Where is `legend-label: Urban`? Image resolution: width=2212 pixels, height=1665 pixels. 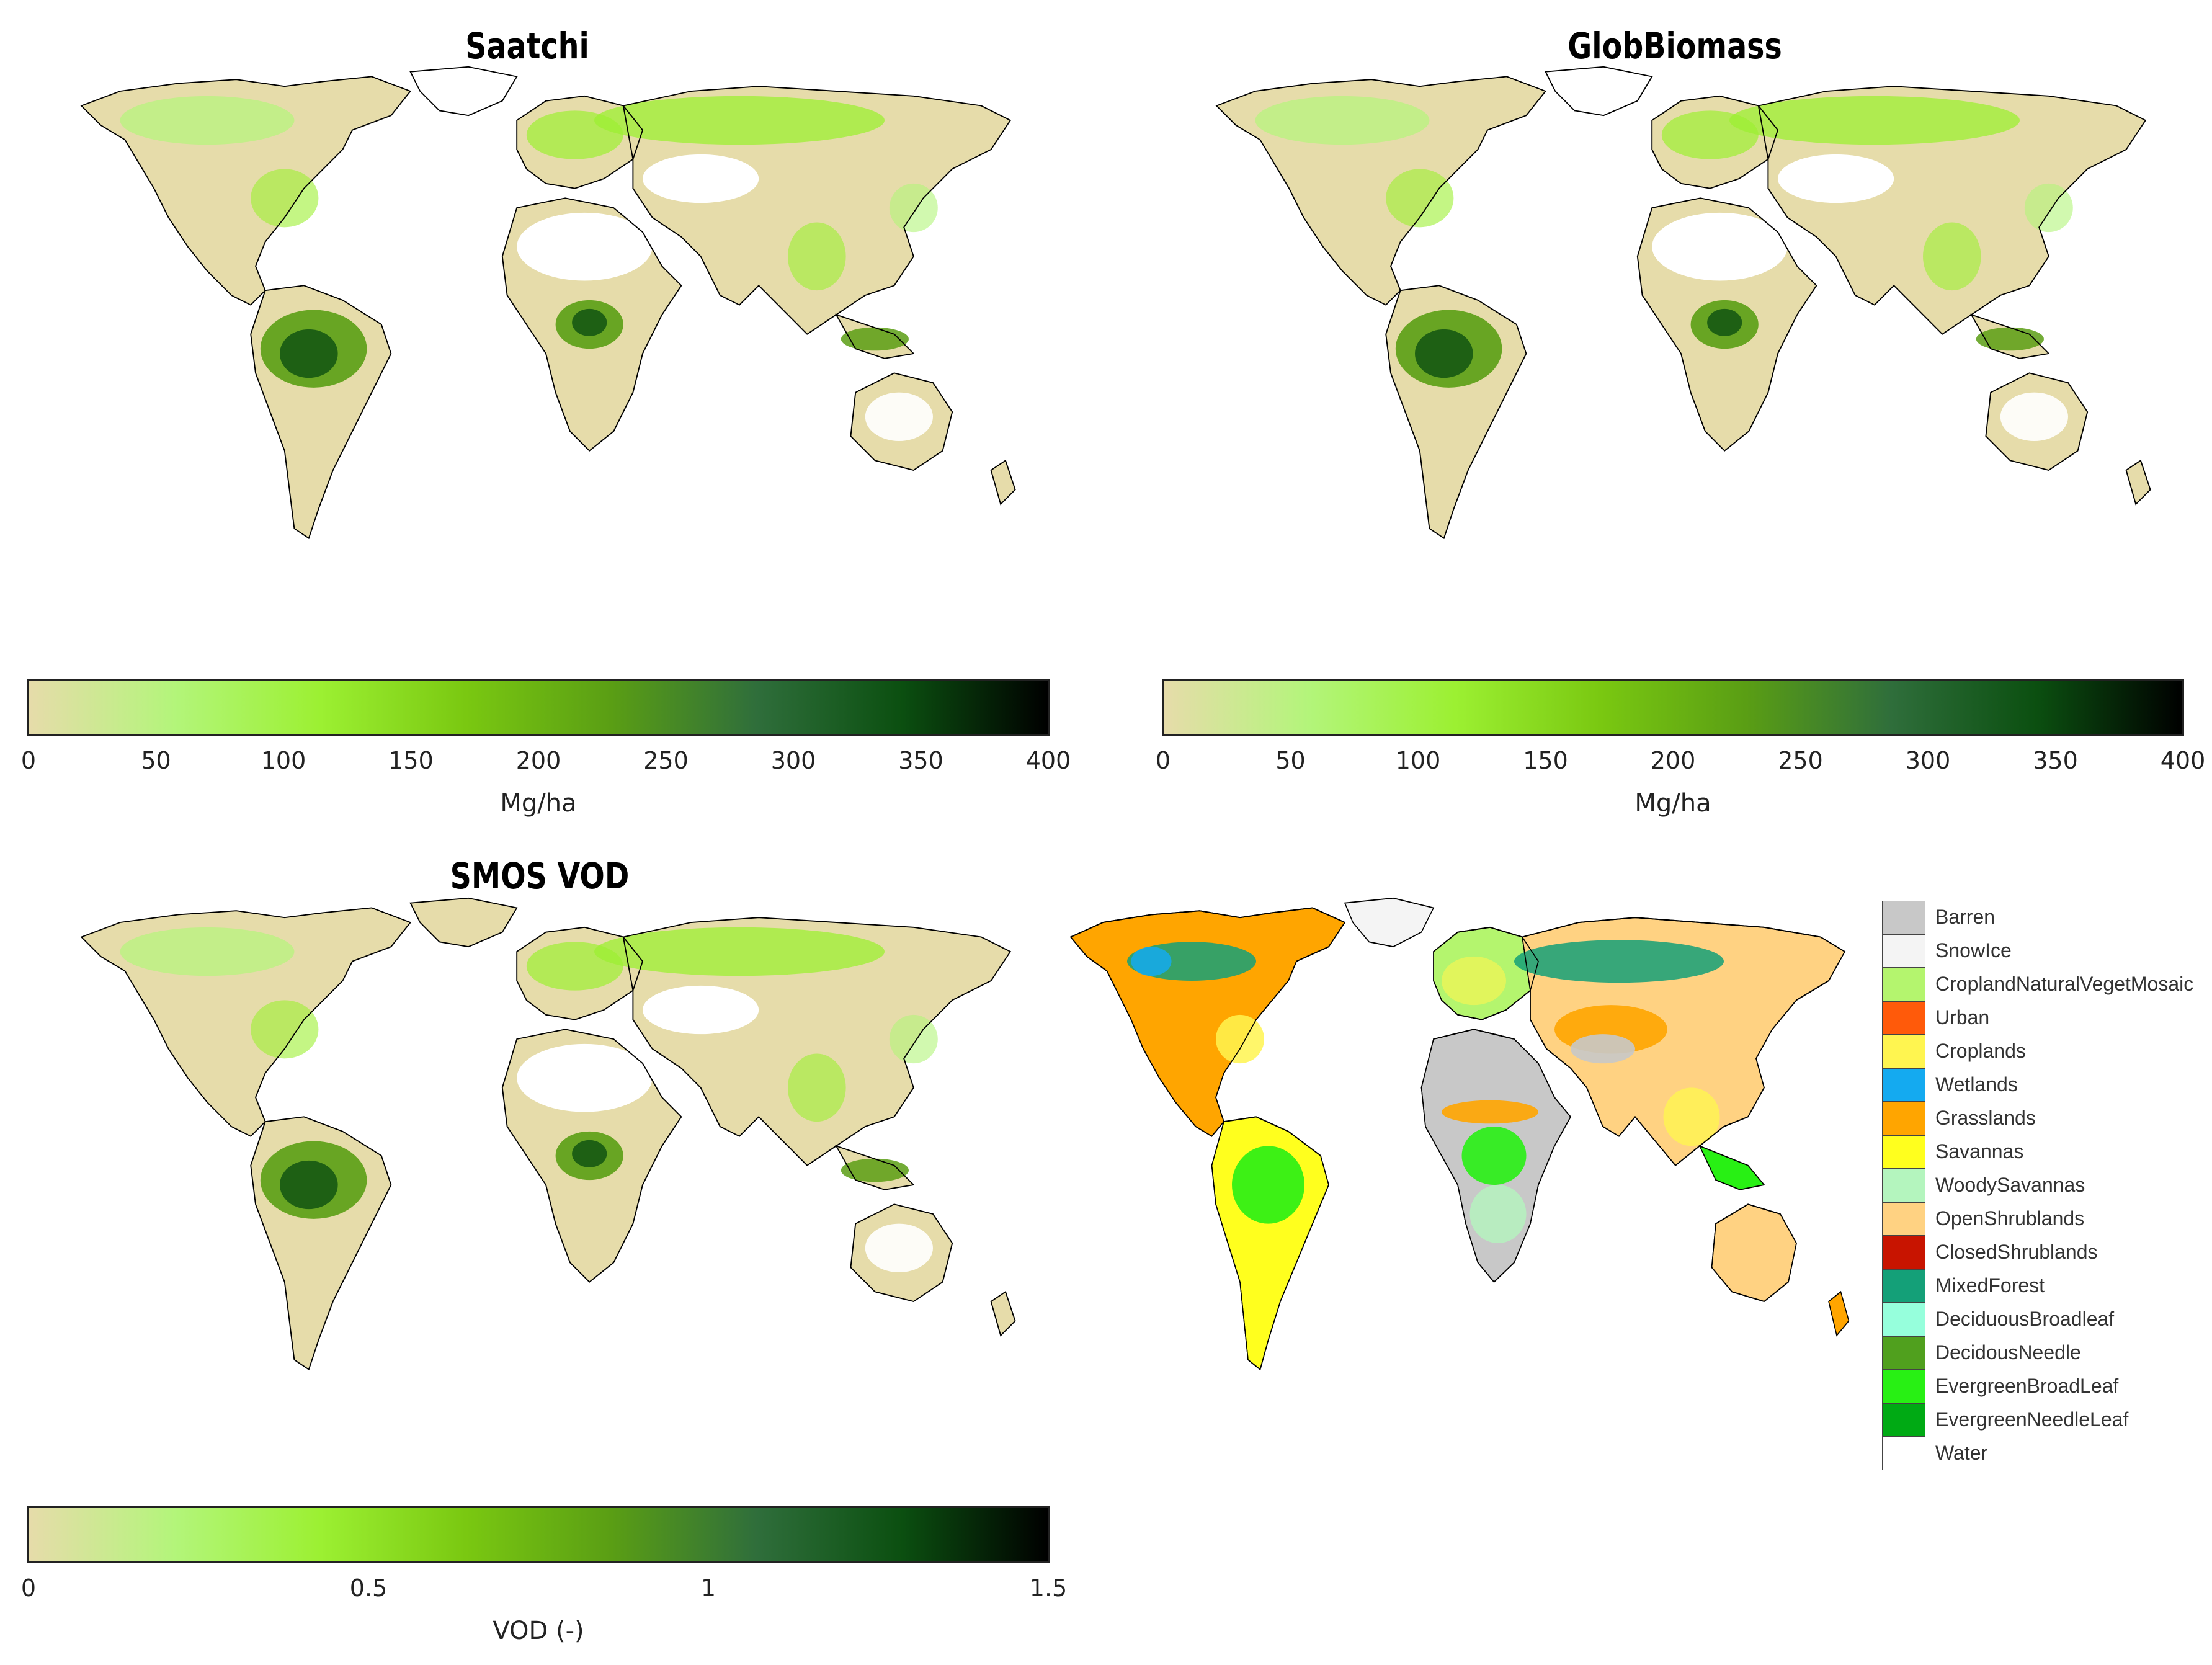 legend-label: Urban is located at coordinates (1962, 1017).